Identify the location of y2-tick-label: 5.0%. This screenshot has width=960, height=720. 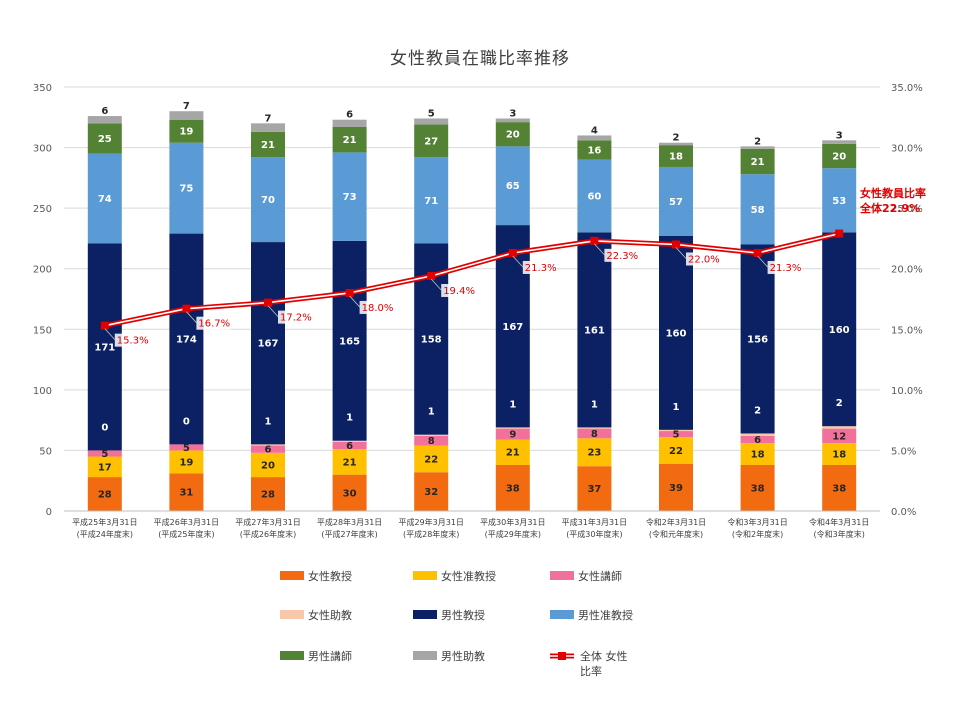
(903, 451).